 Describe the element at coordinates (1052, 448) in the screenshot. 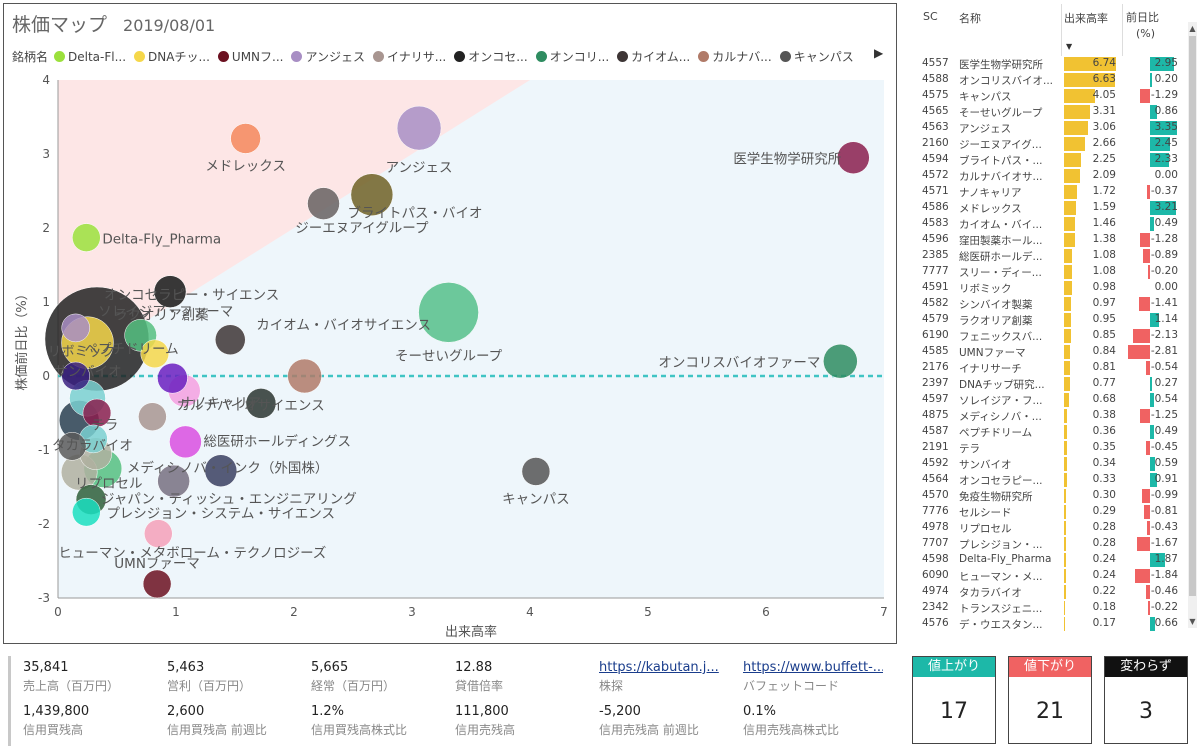

I see `table-row: 2191 テラ 0.35 -0.45` at that location.